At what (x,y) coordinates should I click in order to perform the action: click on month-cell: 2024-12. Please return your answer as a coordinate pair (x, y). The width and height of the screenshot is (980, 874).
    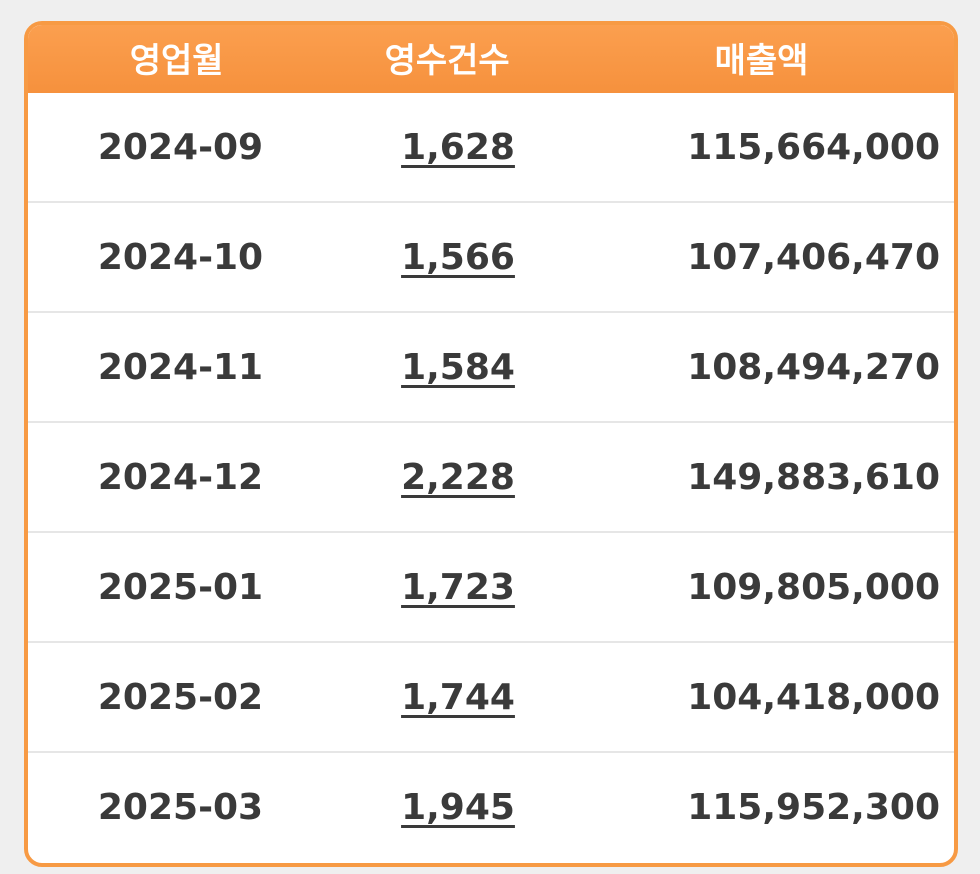
    Looking at the image, I should click on (180, 477).